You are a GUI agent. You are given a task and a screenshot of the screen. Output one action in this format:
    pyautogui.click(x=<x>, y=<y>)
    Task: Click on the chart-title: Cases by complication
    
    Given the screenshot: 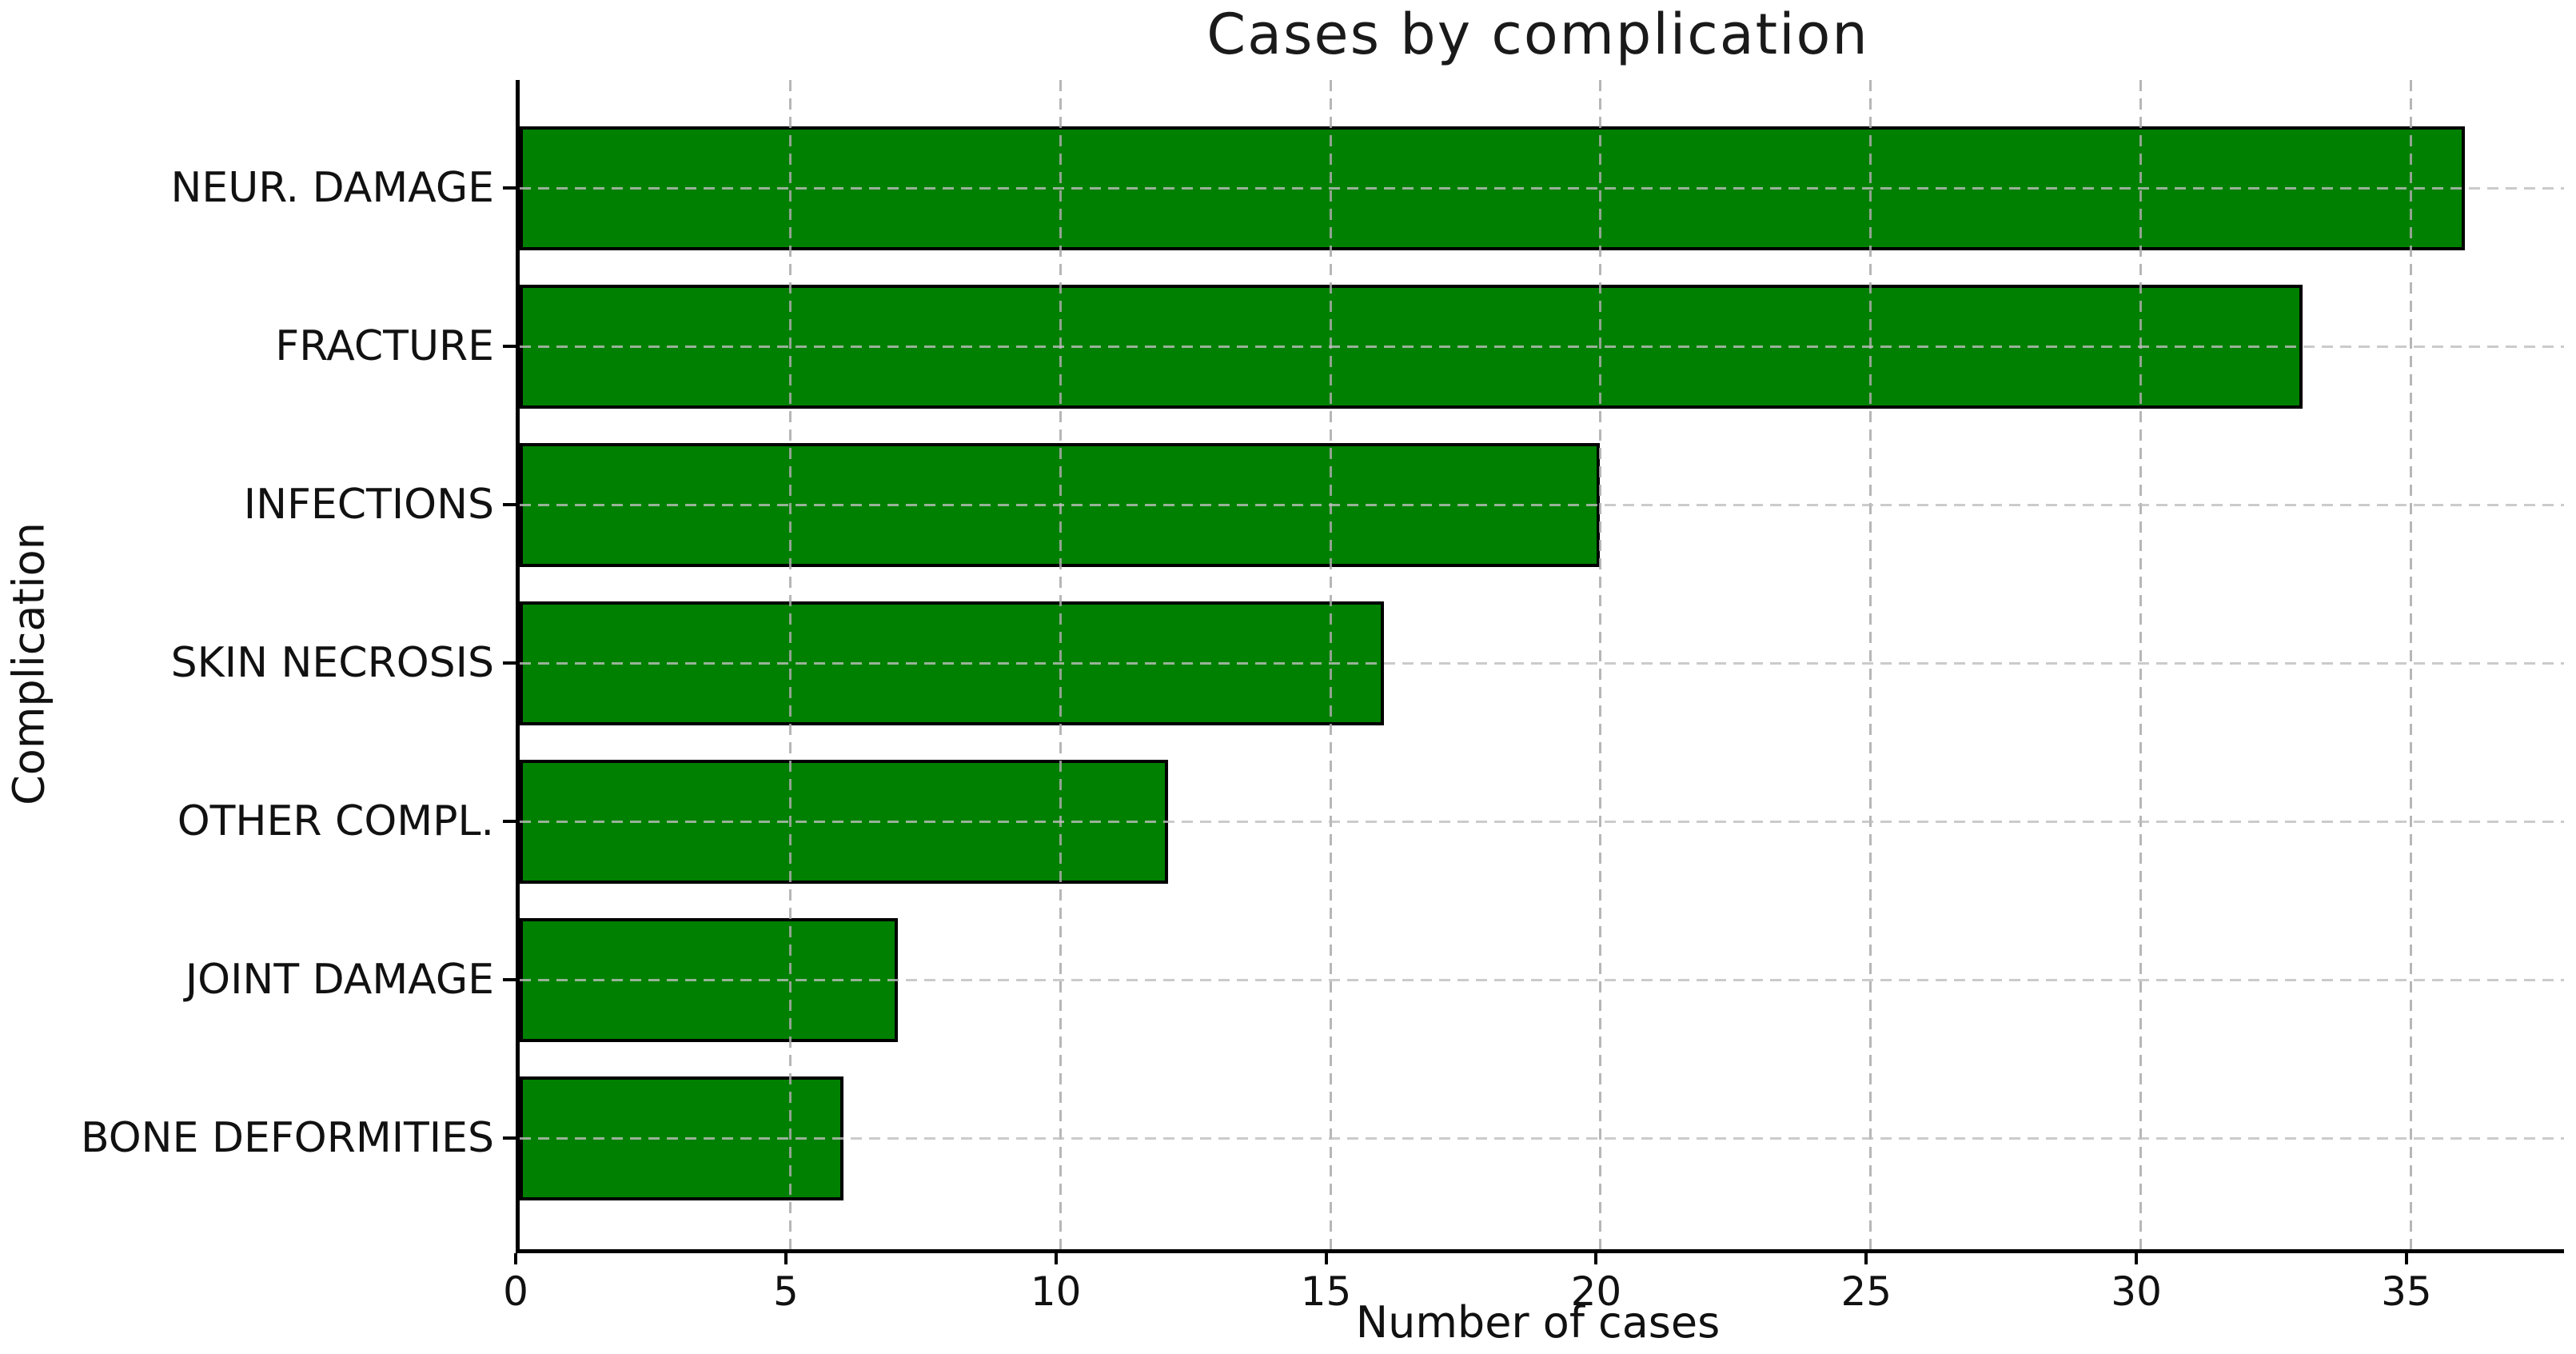 What is the action you would take?
    pyautogui.click(x=1537, y=35)
    